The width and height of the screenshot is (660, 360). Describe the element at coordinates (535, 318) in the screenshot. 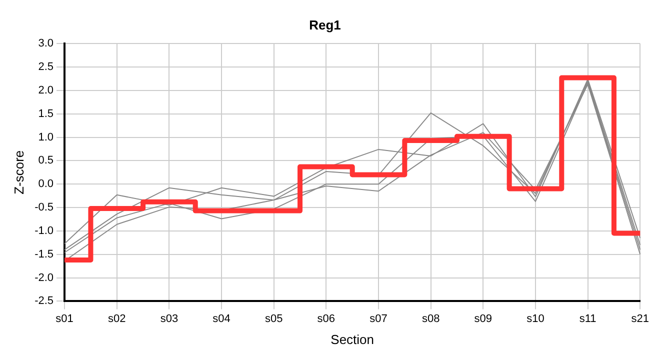

I see `x-tick-label: s10` at that location.